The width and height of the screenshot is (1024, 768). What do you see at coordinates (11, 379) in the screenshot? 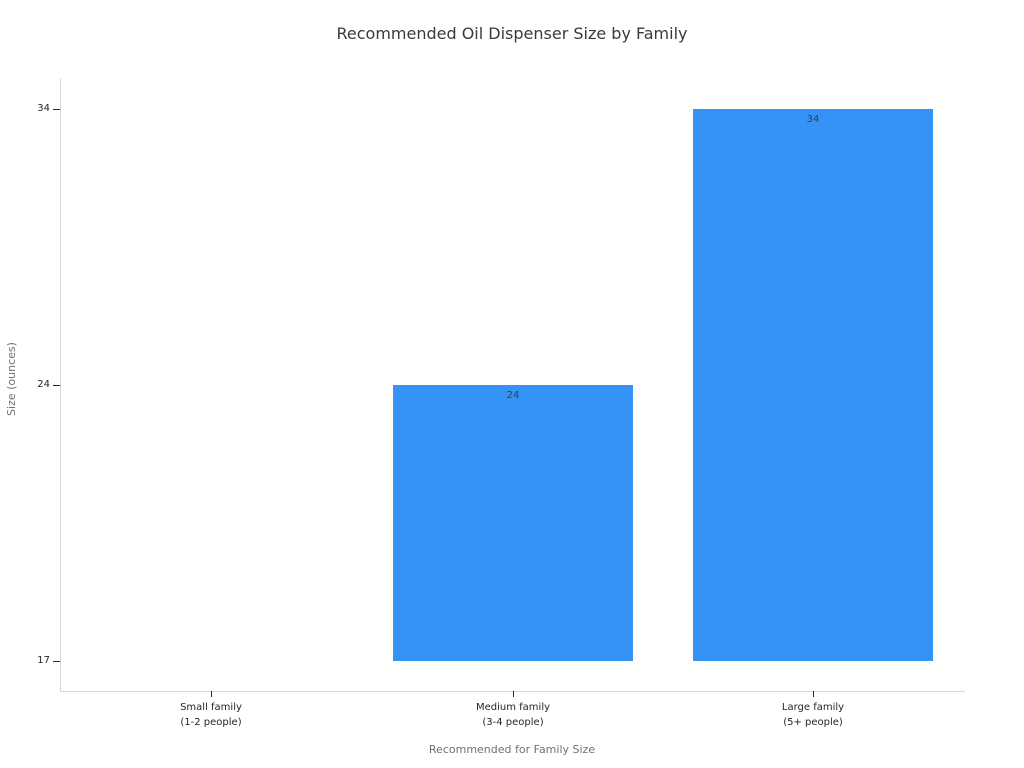
I see `y-axis-label: Size (ounces)` at bounding box center [11, 379].